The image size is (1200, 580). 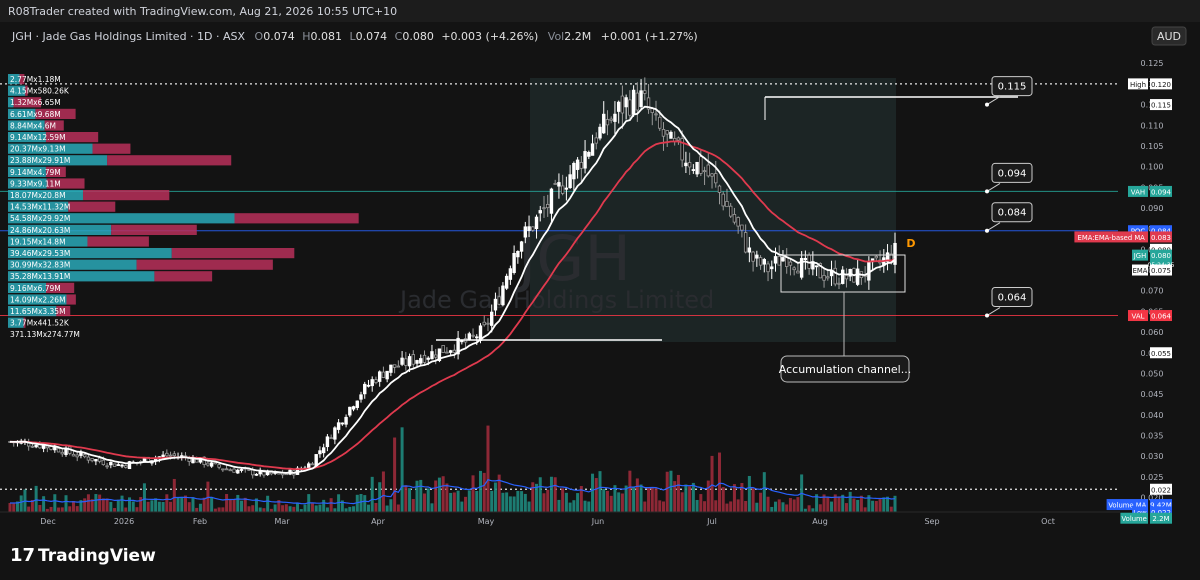 What do you see at coordinates (1012, 172) in the screenshot?
I see `callout-box` at bounding box center [1012, 172].